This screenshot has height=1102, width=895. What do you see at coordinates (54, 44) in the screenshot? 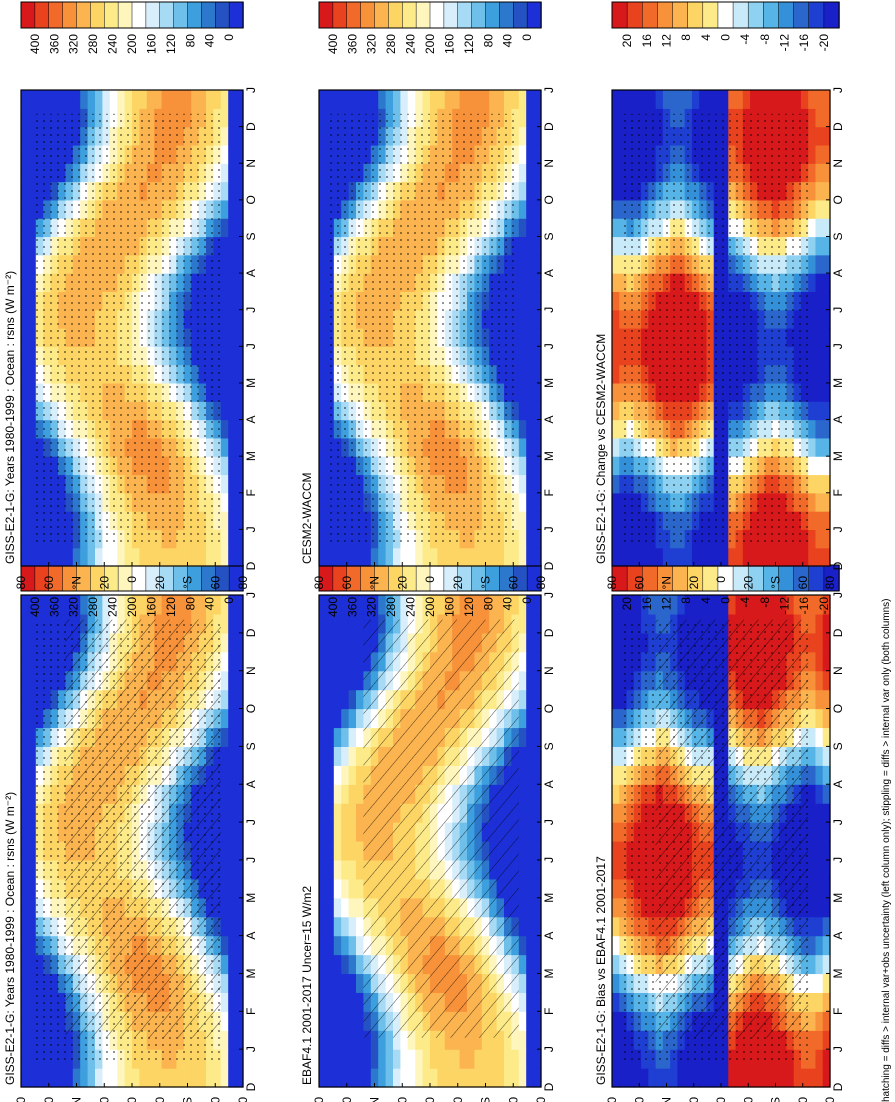
I see `colorbar-label: 360` at bounding box center [54, 44].